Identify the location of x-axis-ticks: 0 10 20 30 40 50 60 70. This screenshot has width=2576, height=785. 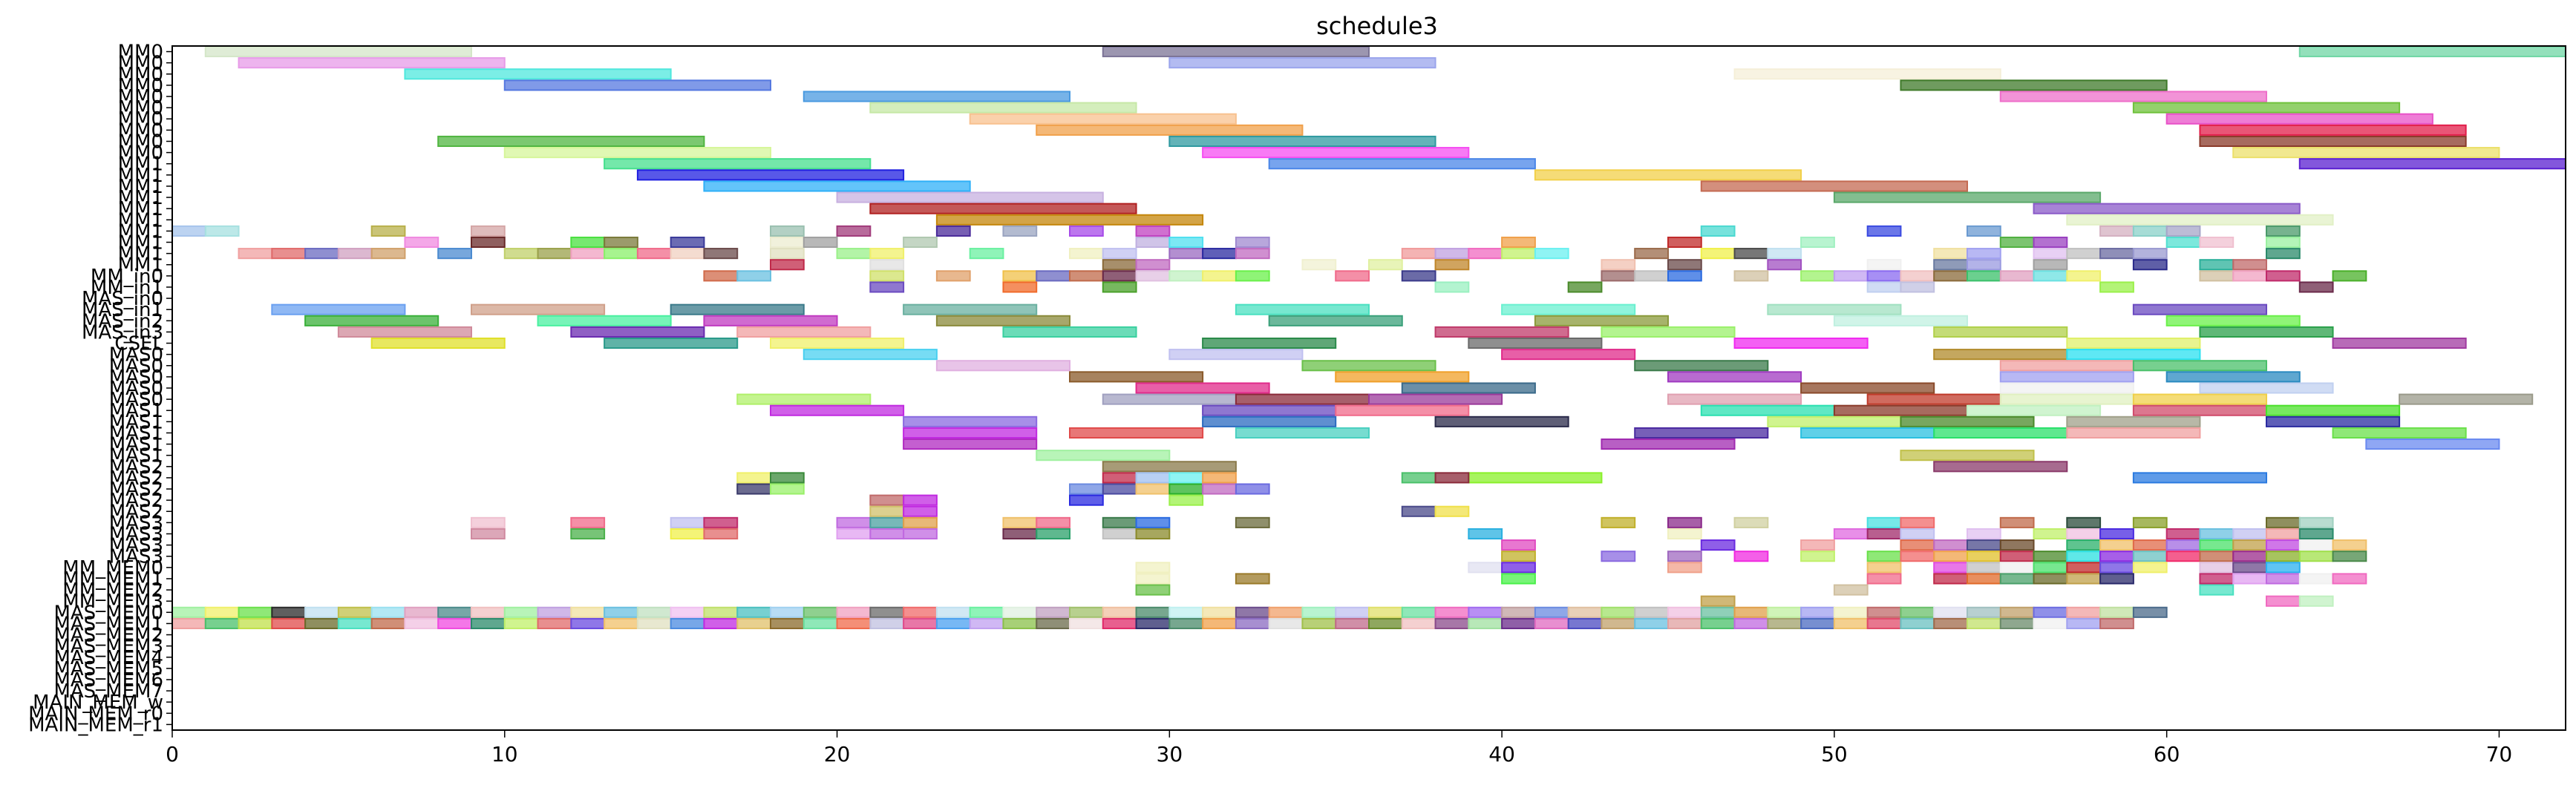
(1339, 748).